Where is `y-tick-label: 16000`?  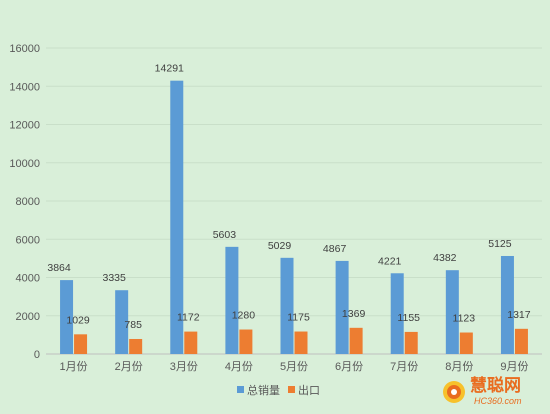 y-tick-label: 16000 is located at coordinates (24, 49).